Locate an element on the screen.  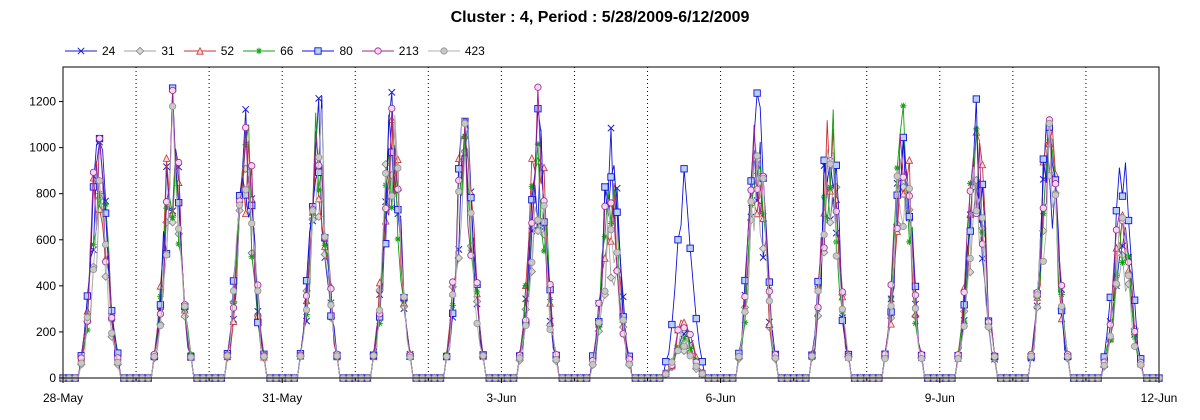
x-axis: 28-May 31-May 3-Jun 6-Jun 9-Jun 12-Jun is located at coordinates (610, 391).